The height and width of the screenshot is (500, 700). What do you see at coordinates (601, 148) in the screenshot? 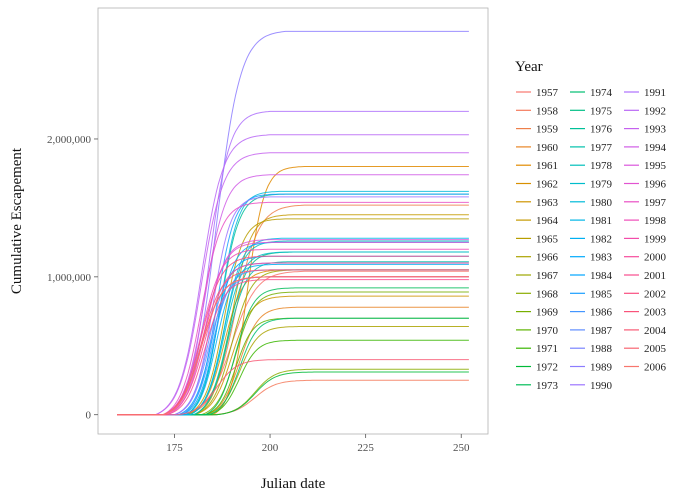
I see `legend-label-1977: 1977` at bounding box center [601, 148].